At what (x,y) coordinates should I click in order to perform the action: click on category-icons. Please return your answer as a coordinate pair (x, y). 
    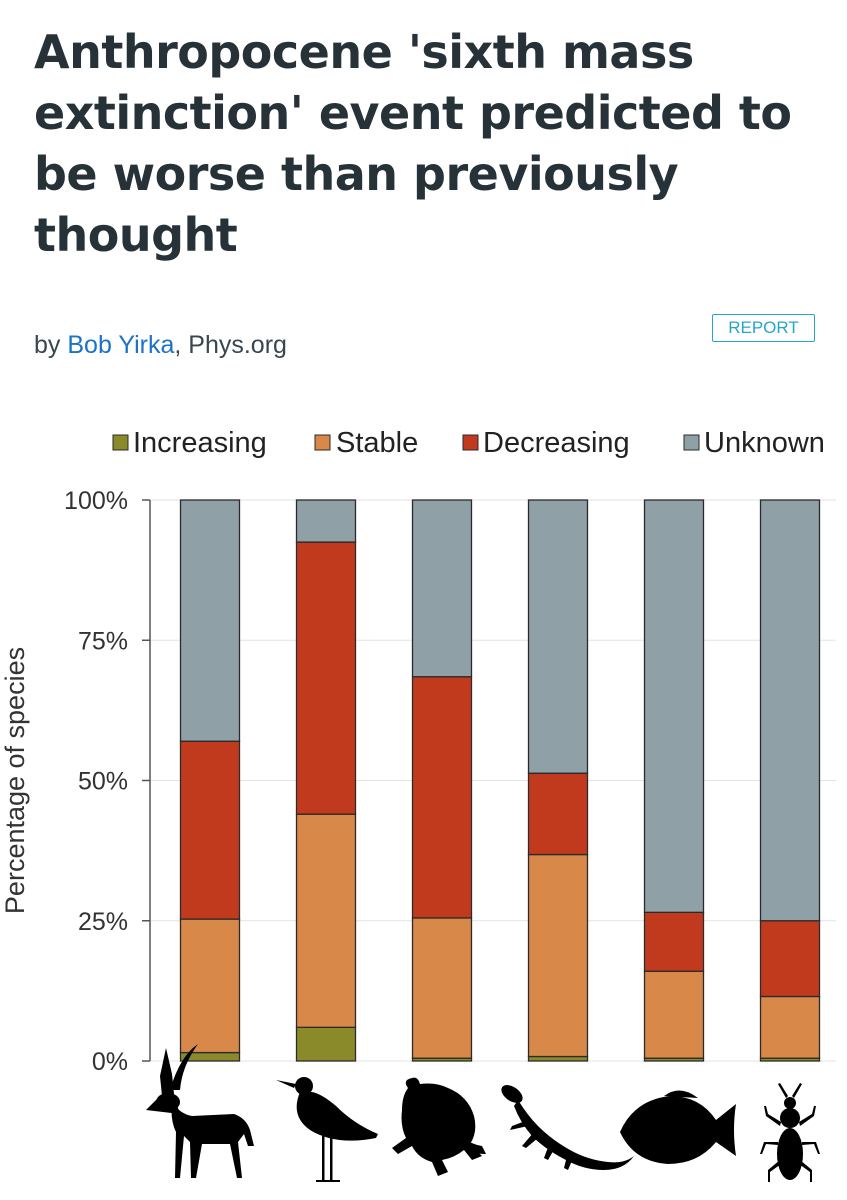
    Looking at the image, I should click on (483, 1113).